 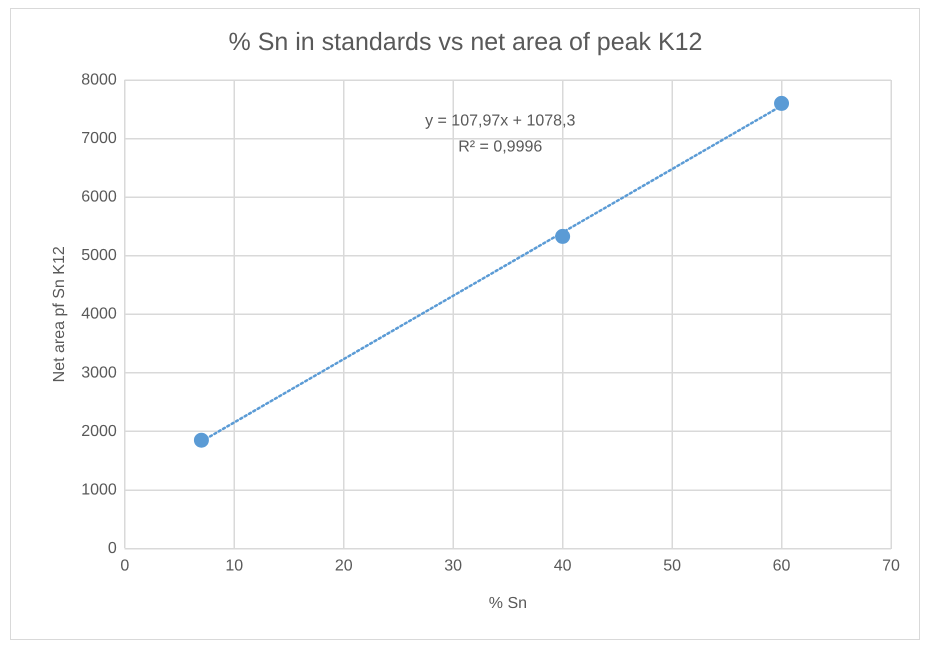 What do you see at coordinates (125, 566) in the screenshot?
I see `x-tick-label: 0` at bounding box center [125, 566].